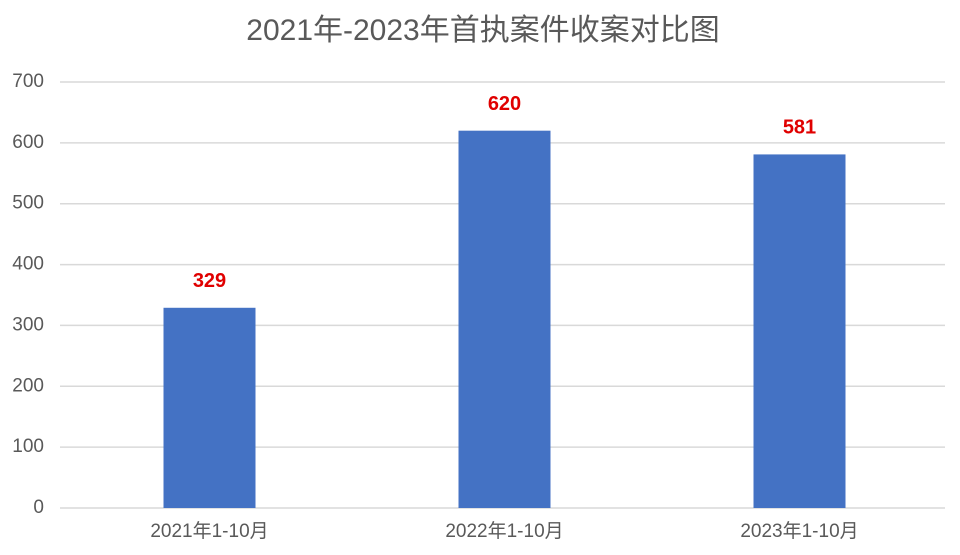  Describe the element at coordinates (28, 81) in the screenshot. I see `y-tick-label: 700` at that location.